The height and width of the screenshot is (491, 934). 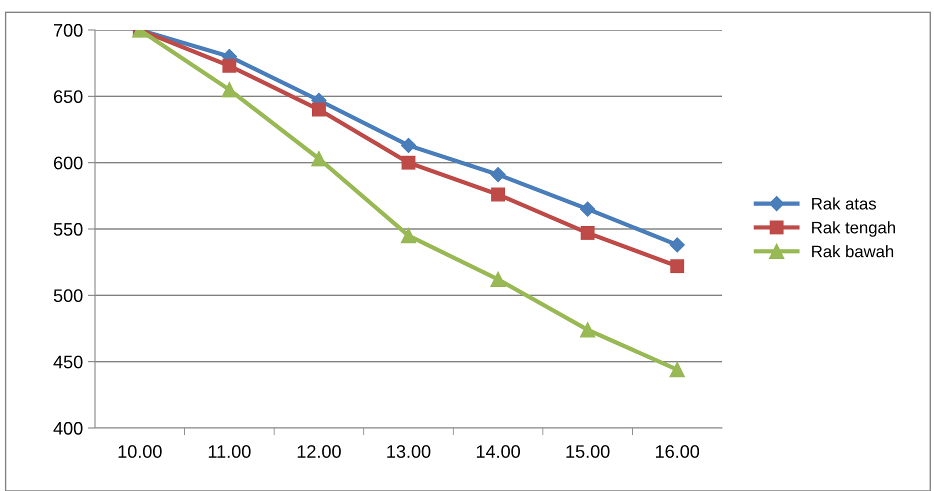 I want to click on y-tick-label: 500, so click(x=68, y=295).